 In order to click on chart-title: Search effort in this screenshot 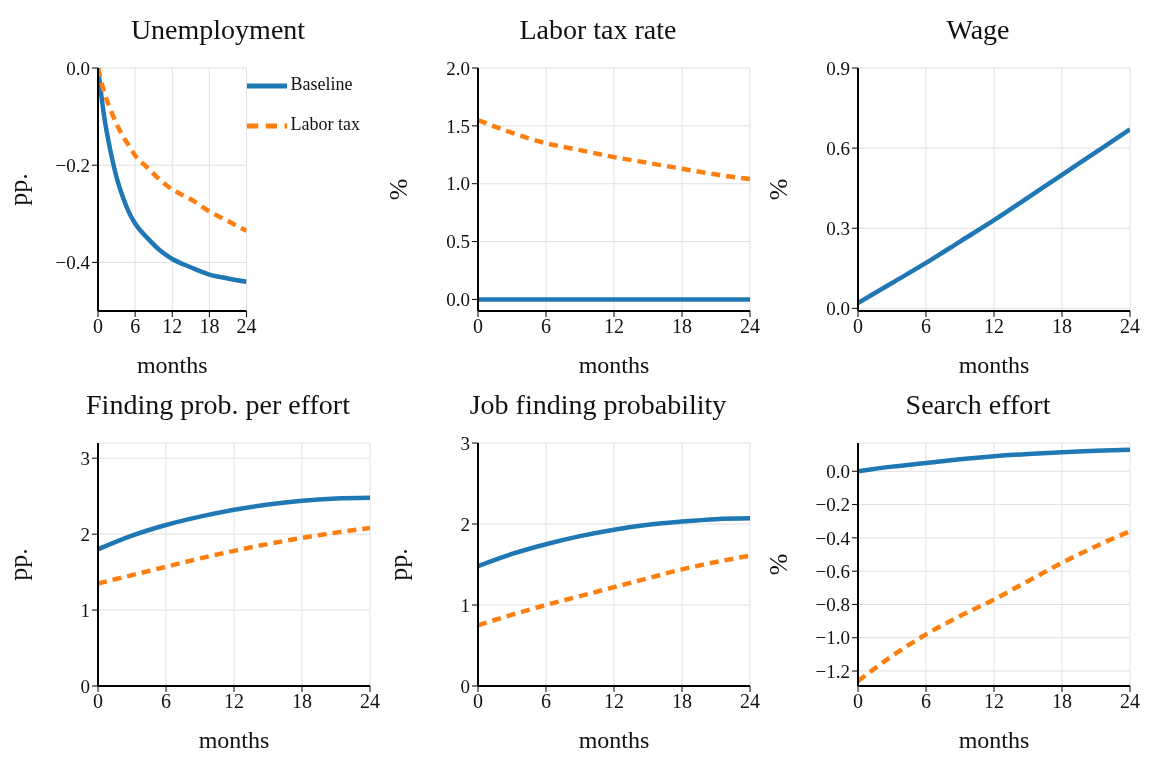, I will do `click(978, 405)`.